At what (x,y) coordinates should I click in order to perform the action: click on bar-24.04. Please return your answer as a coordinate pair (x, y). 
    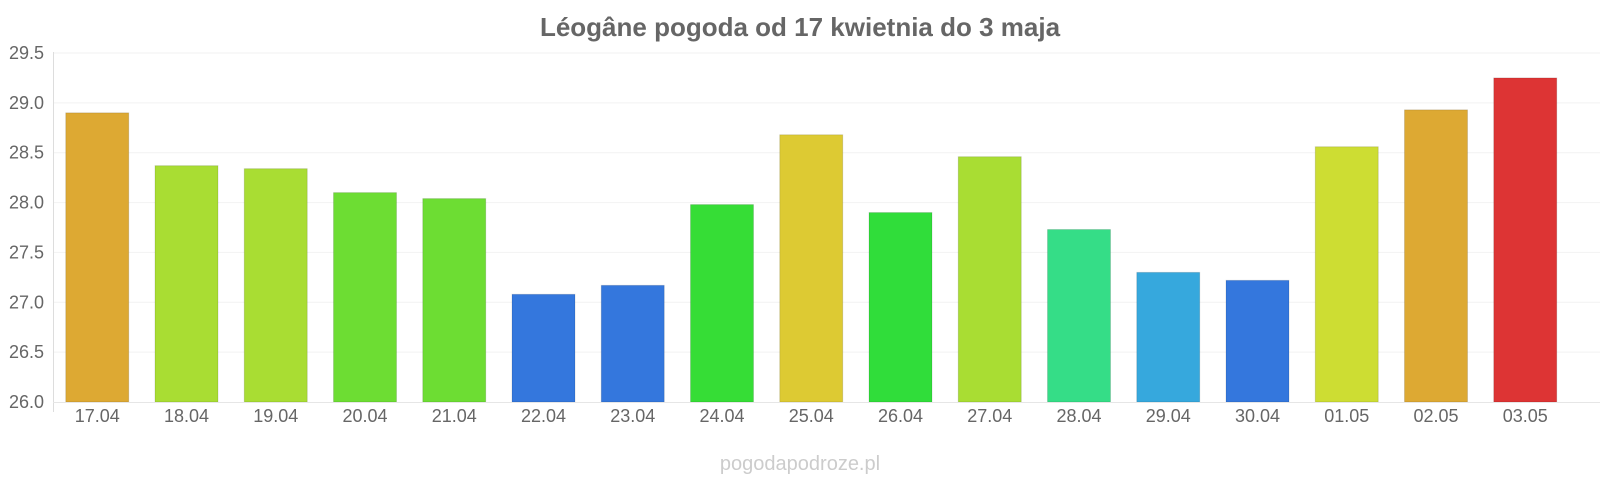
    Looking at the image, I should click on (722, 303).